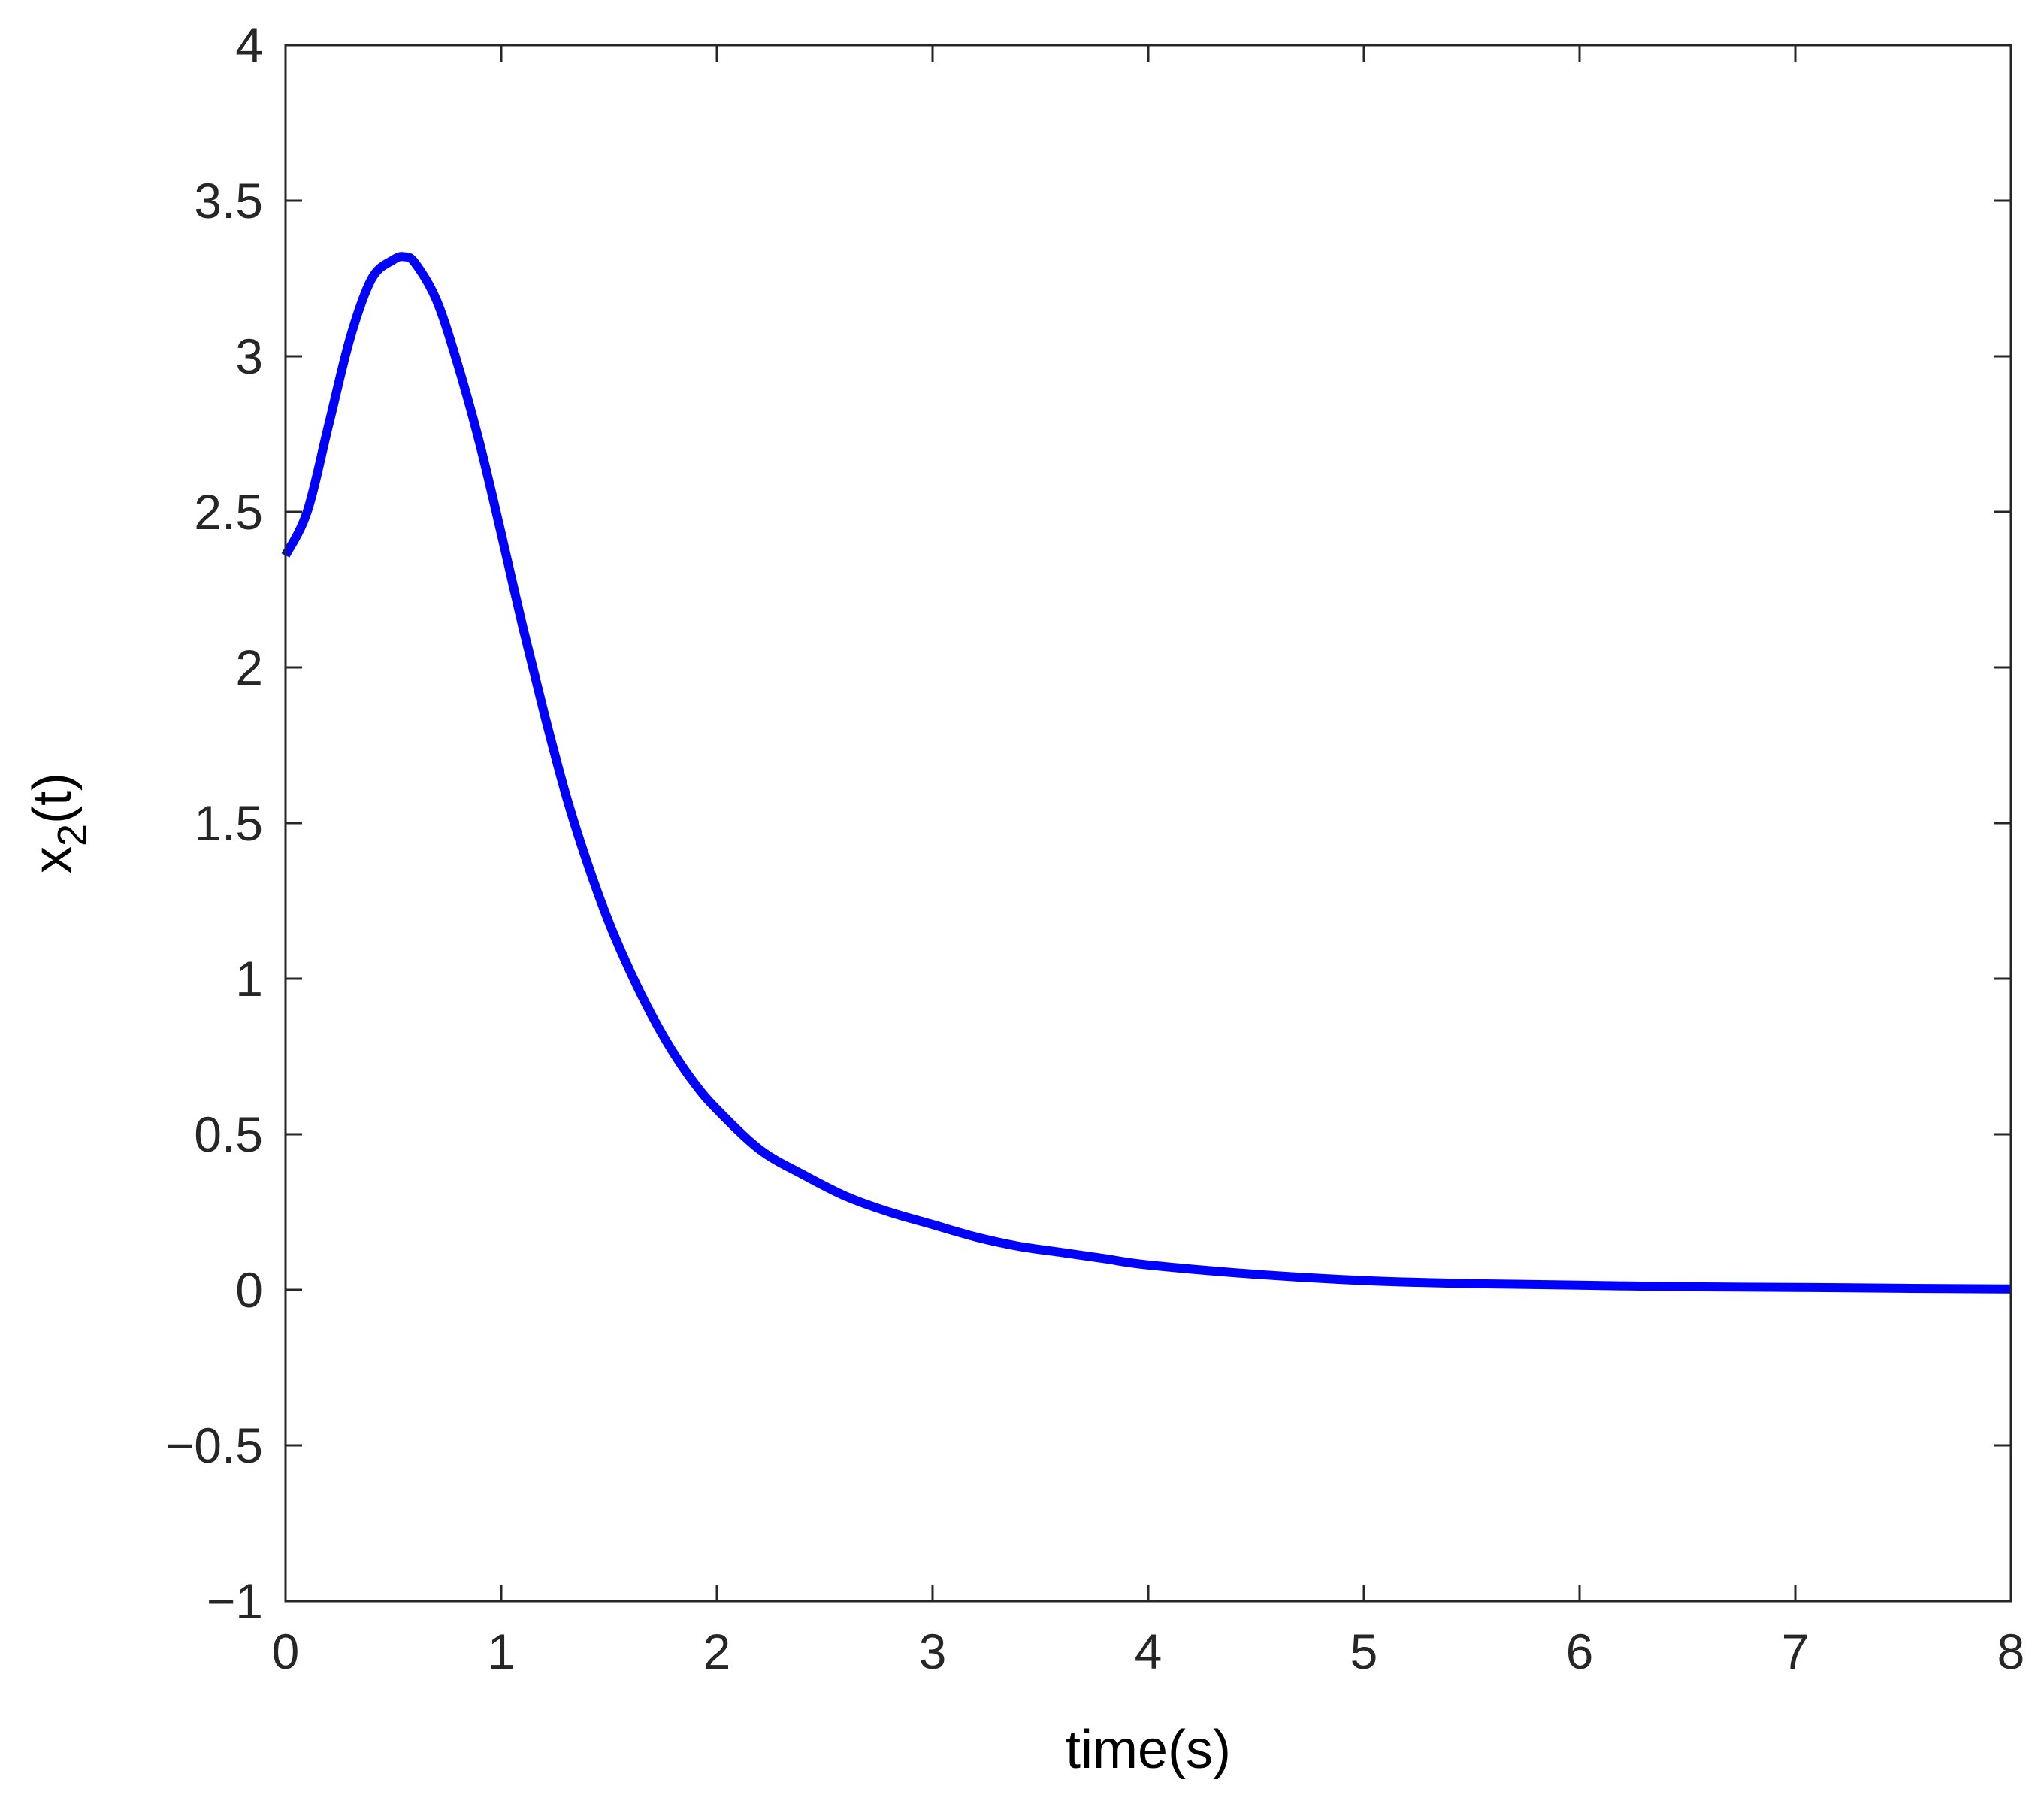 The image size is (2044, 1807). Describe the element at coordinates (933, 1652) in the screenshot. I see `x-tick-label: 3` at that location.